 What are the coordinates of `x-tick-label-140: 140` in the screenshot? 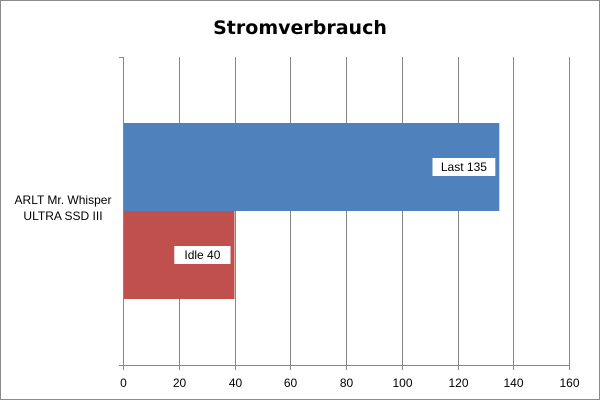 It's located at (513, 383).